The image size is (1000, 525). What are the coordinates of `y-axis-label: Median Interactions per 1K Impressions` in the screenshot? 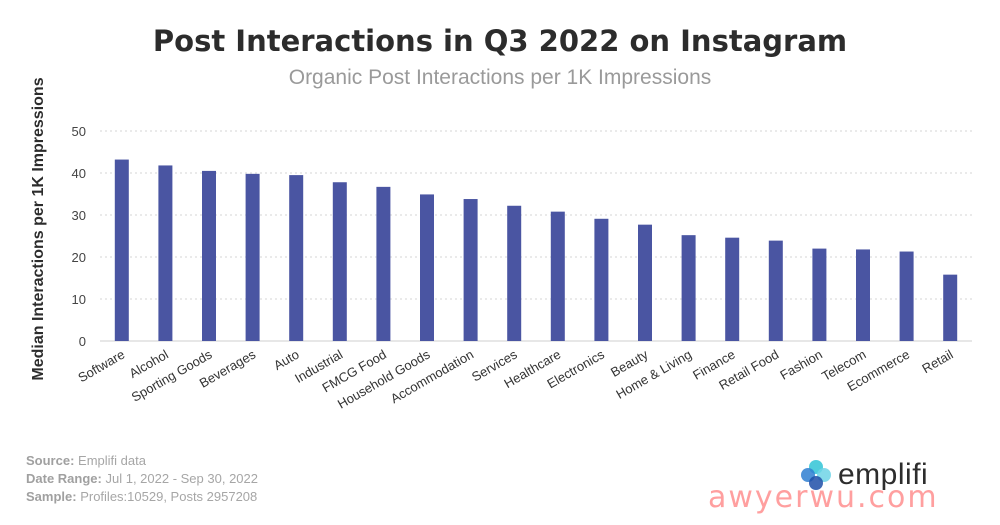 It's located at (38, 228).